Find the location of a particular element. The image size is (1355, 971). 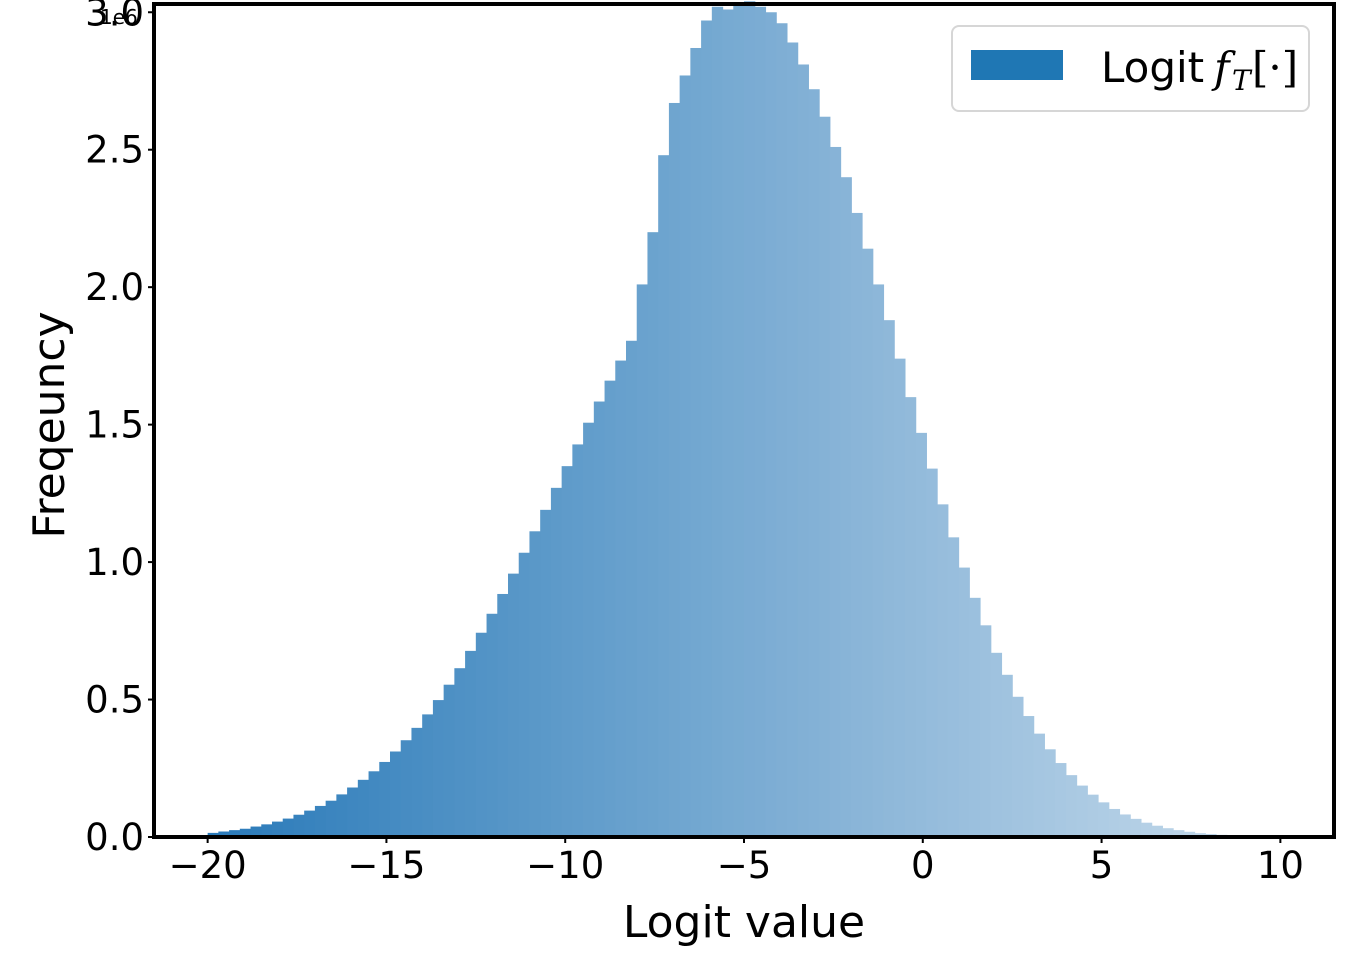

legend-label: Logit is located at coordinates (1152, 67).